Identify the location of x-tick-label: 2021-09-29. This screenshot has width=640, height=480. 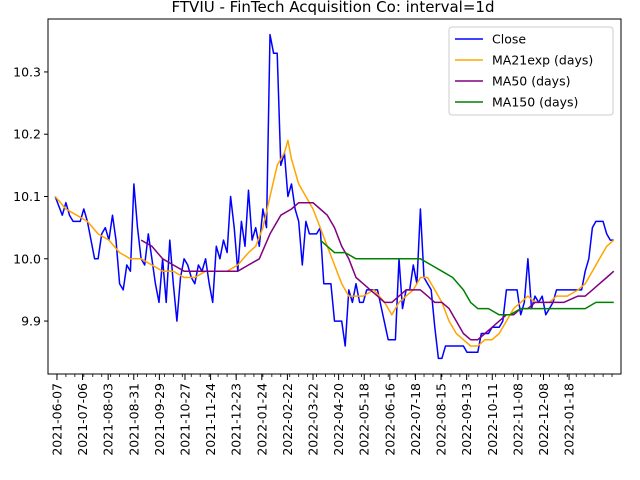
(159, 419).